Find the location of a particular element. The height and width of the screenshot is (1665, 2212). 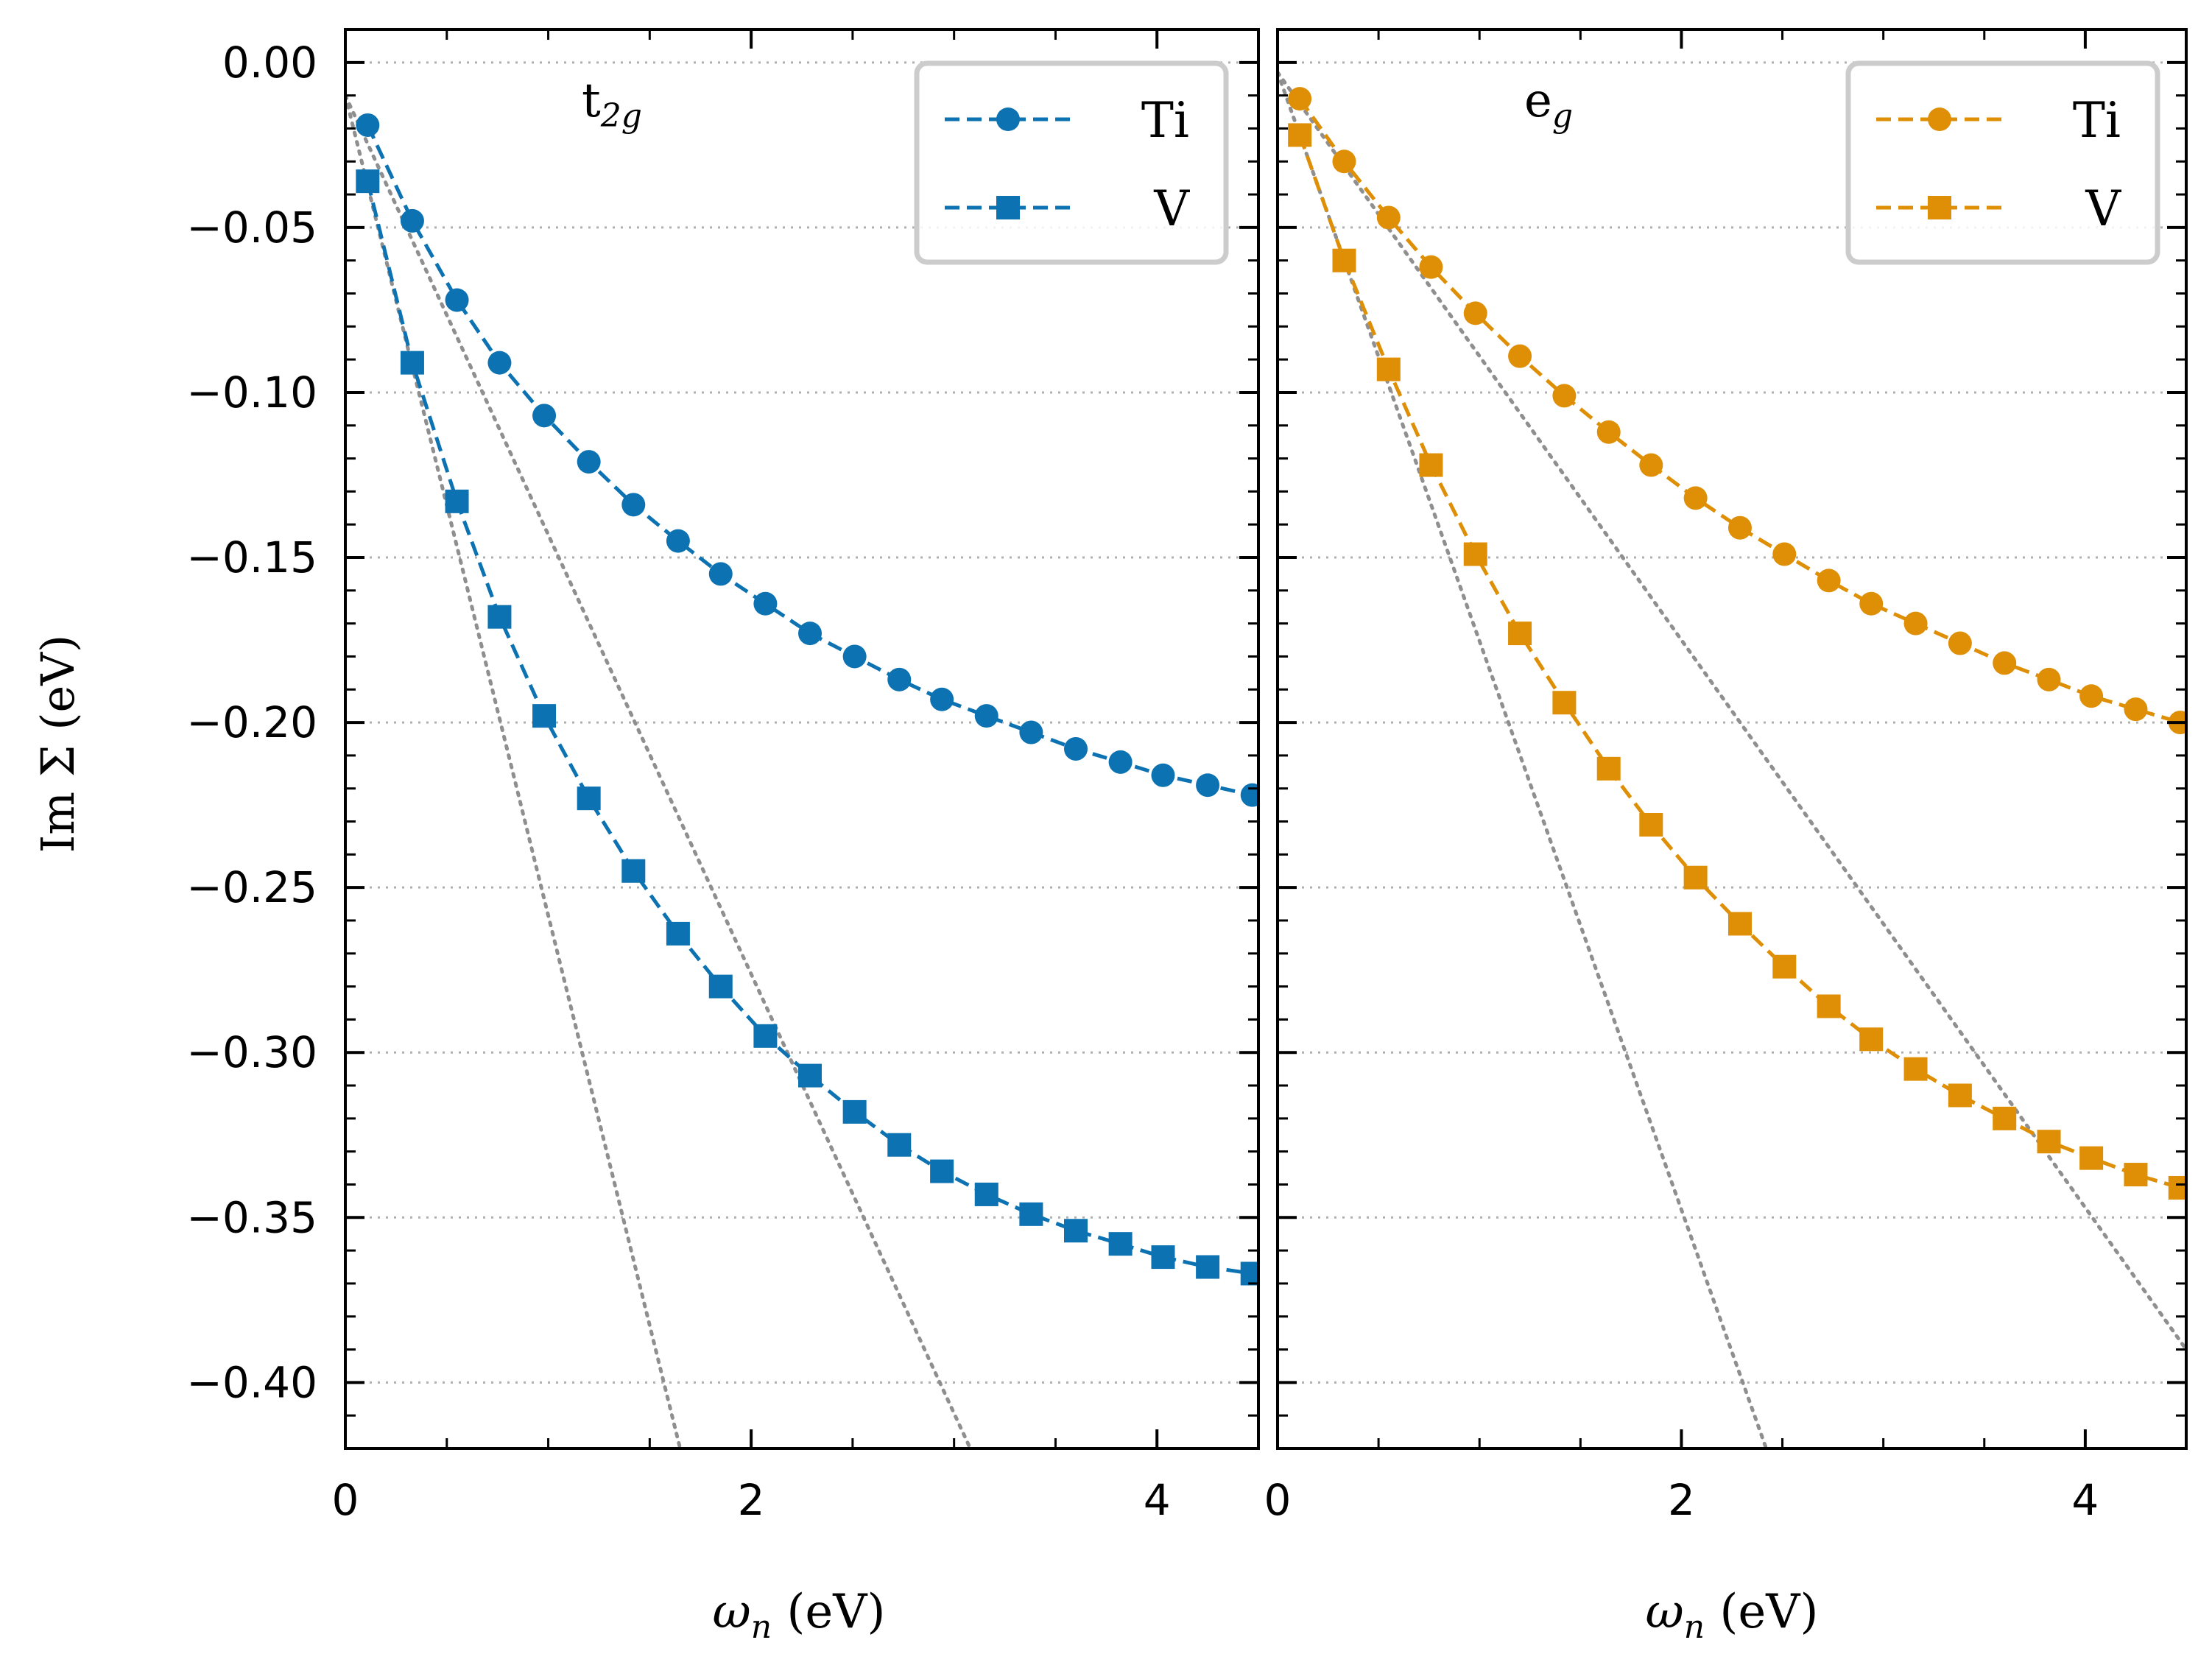

x-axis-label-eg: ωn (eV) is located at coordinates (1732, 1615).